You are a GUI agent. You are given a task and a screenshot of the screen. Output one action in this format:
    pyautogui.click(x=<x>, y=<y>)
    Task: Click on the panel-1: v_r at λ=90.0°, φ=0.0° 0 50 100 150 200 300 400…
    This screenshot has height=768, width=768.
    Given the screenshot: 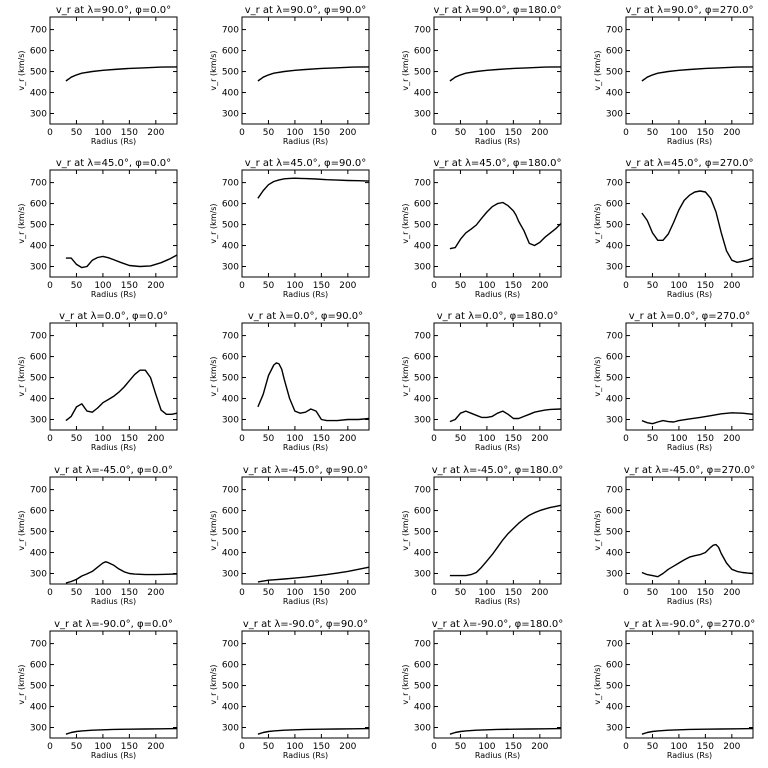 What is the action you would take?
    pyautogui.click(x=97, y=75)
    